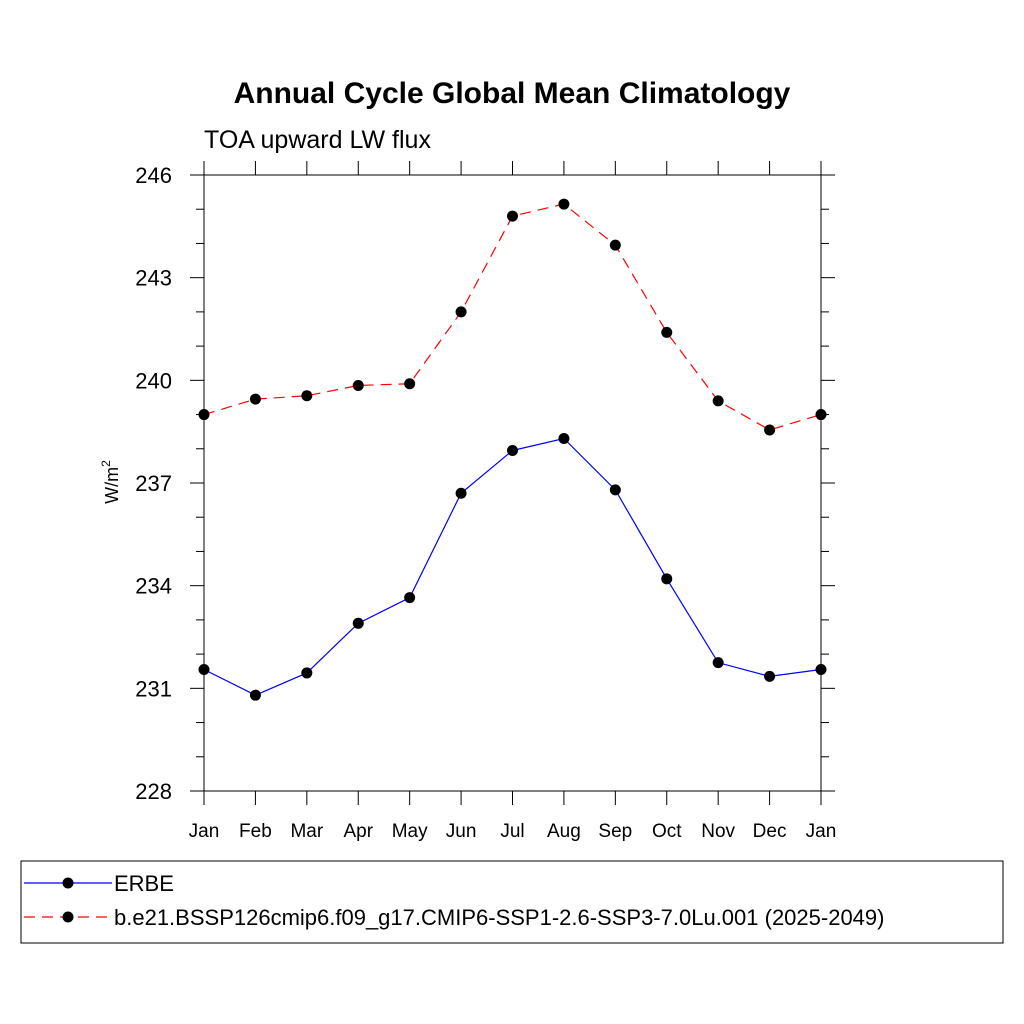 This screenshot has width=1024, height=1024. What do you see at coordinates (153, 791) in the screenshot?
I see `y-tick-label: 228` at bounding box center [153, 791].